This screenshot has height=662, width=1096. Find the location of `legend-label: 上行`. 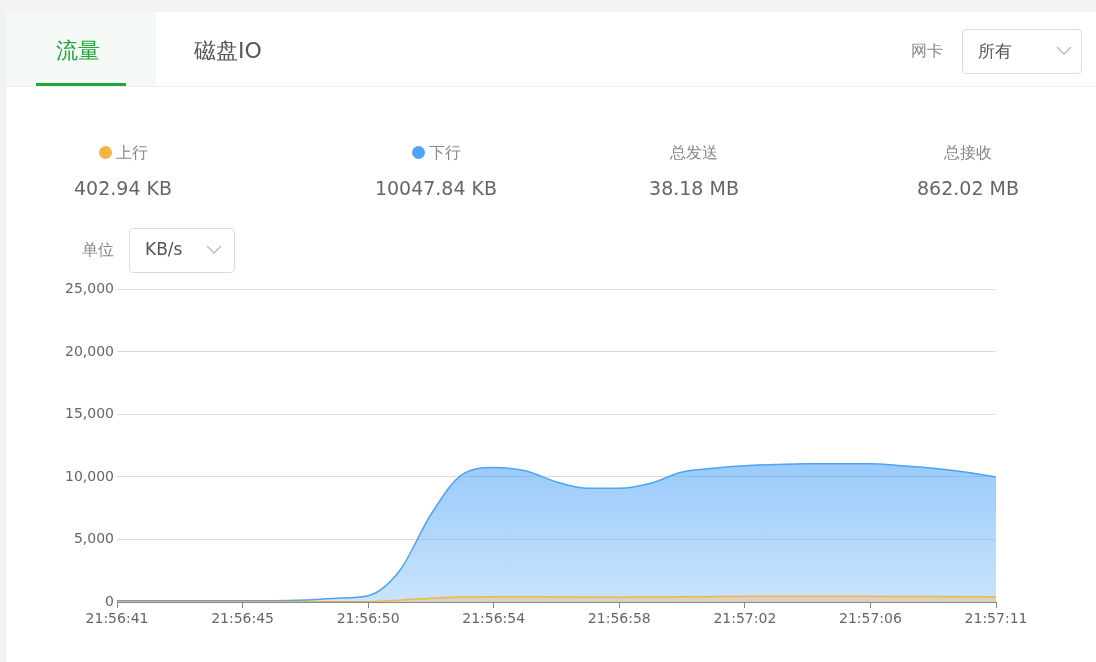

legend-label: 上行 is located at coordinates (131, 152).